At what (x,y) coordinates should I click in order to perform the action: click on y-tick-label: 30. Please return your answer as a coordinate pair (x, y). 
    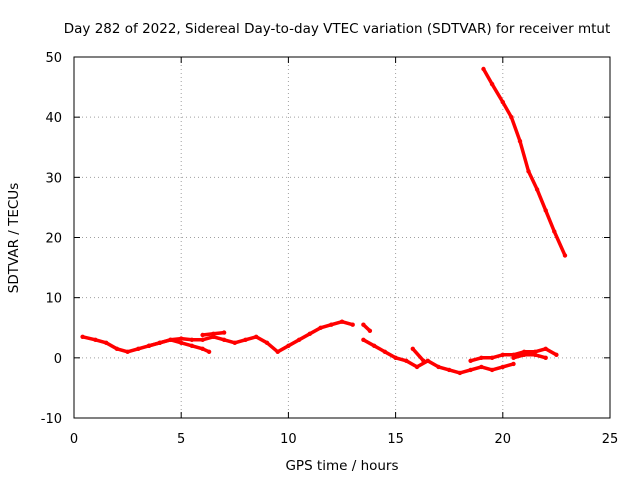
    Looking at the image, I should click on (53, 178).